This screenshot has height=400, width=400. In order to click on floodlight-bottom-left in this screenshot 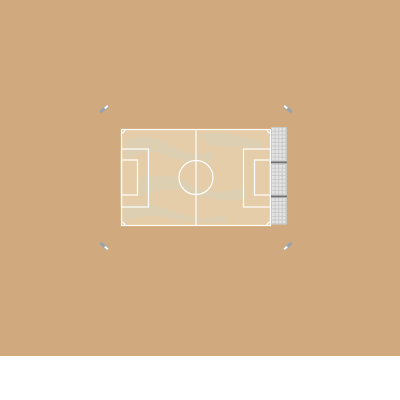, I will do `click(104, 246)`.